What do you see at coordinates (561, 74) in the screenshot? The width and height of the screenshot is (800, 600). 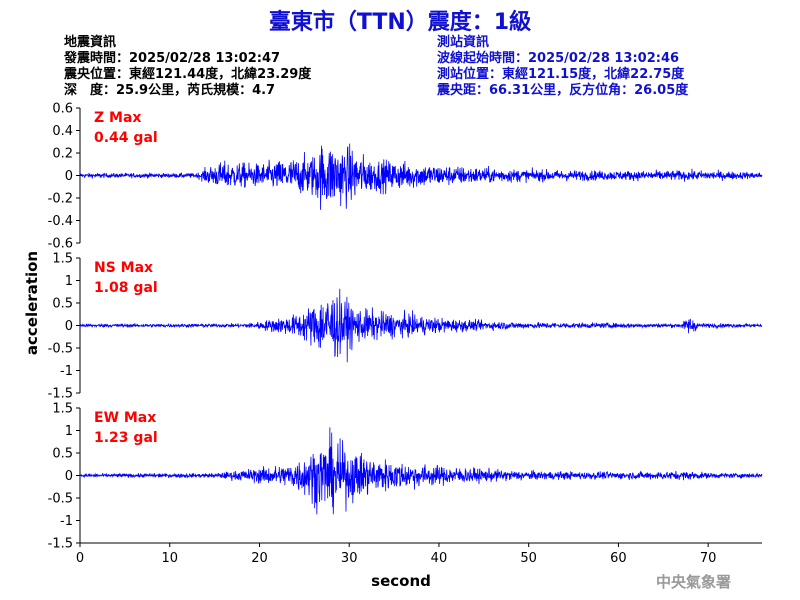 I see `station-location: 測站位置：東經121.15度，北緯22.75度` at bounding box center [561, 74].